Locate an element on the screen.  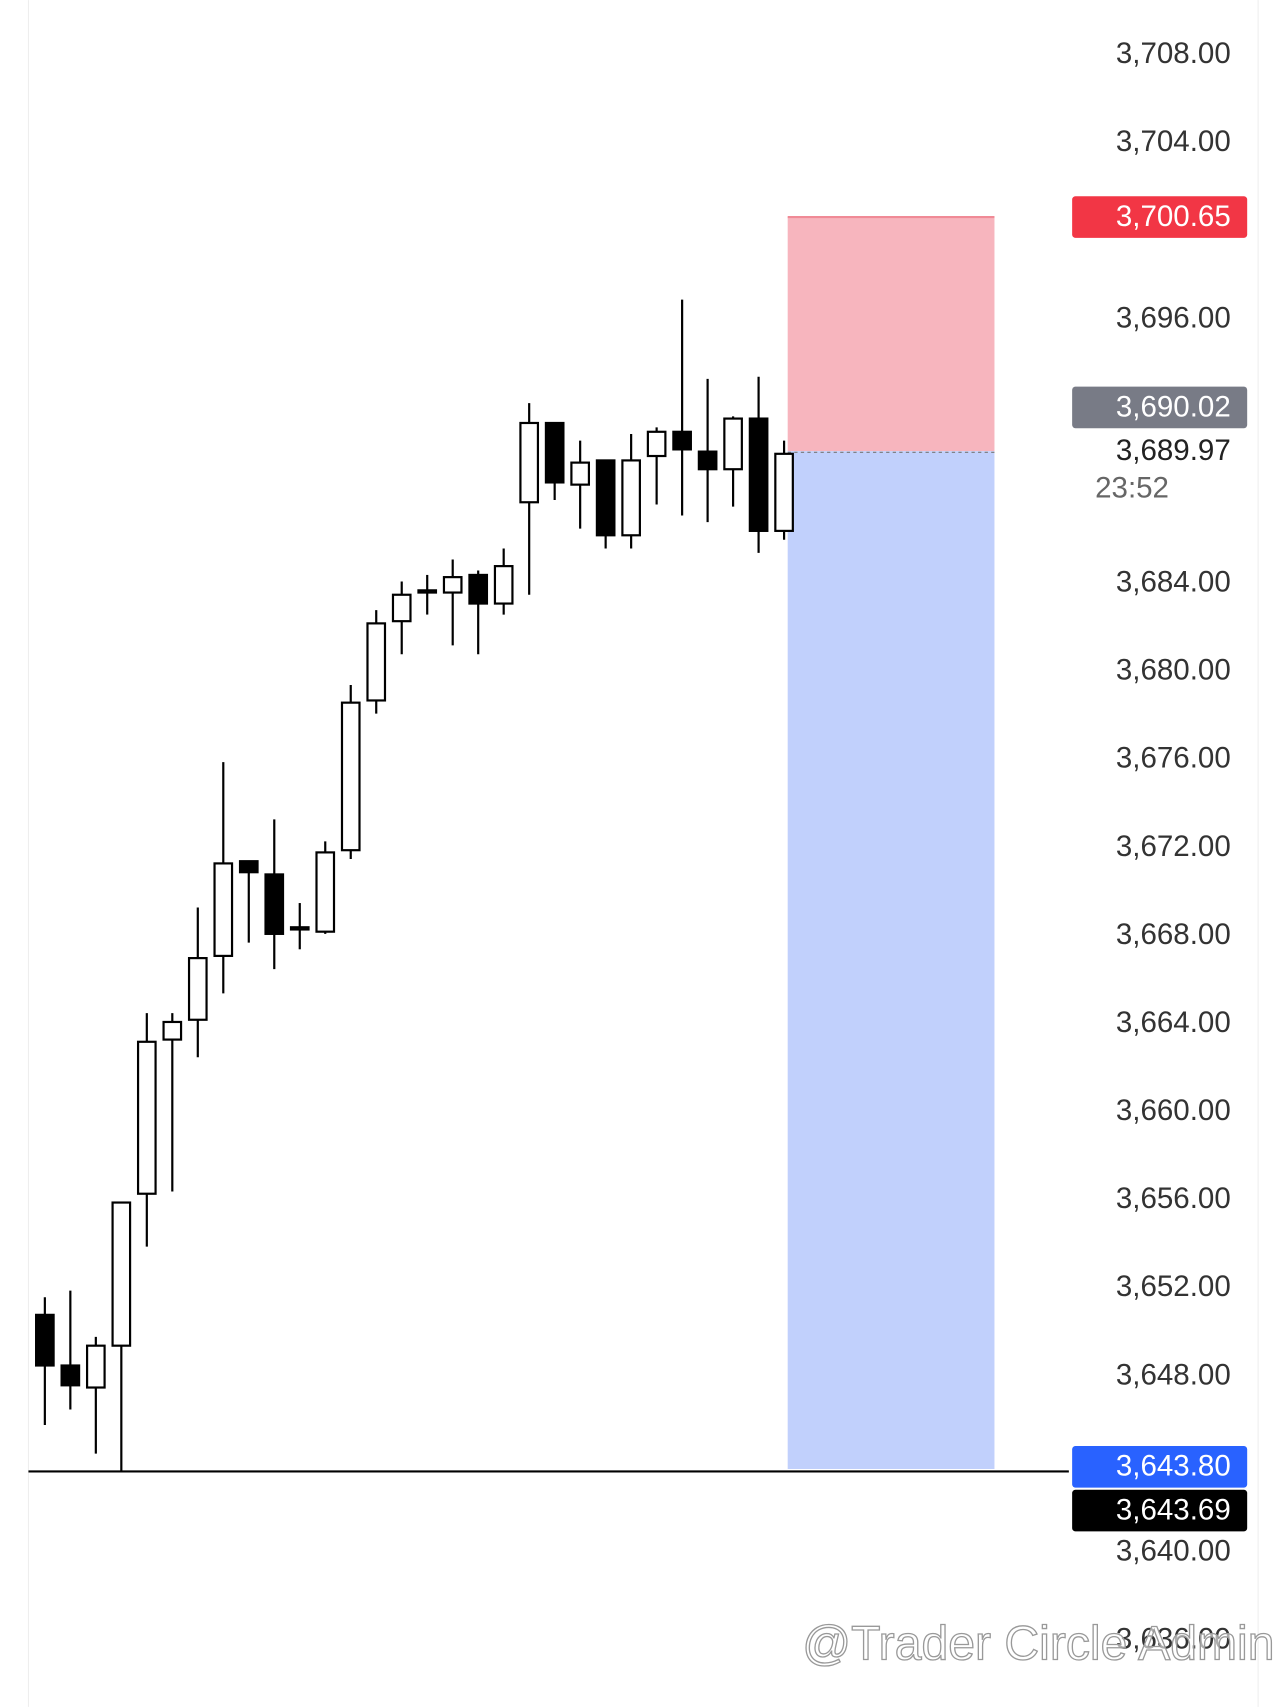
last-price-label: 3,689.97 is located at coordinates (1173, 450).